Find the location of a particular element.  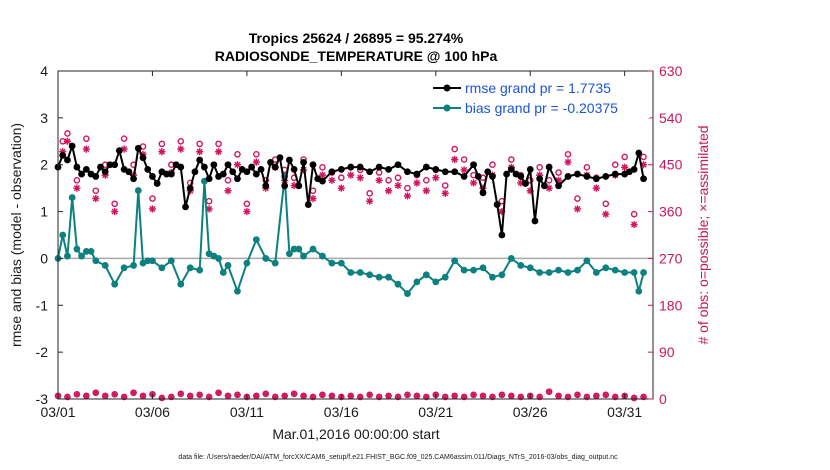

y-right-tick-label: 540 is located at coordinates (671, 118).